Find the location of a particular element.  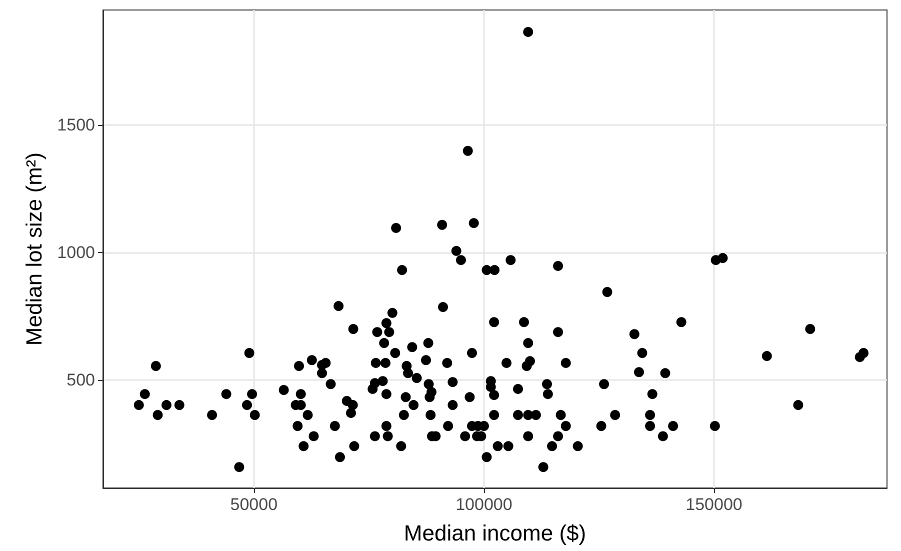

y-tick-label: 1500 is located at coordinates (76, 124).